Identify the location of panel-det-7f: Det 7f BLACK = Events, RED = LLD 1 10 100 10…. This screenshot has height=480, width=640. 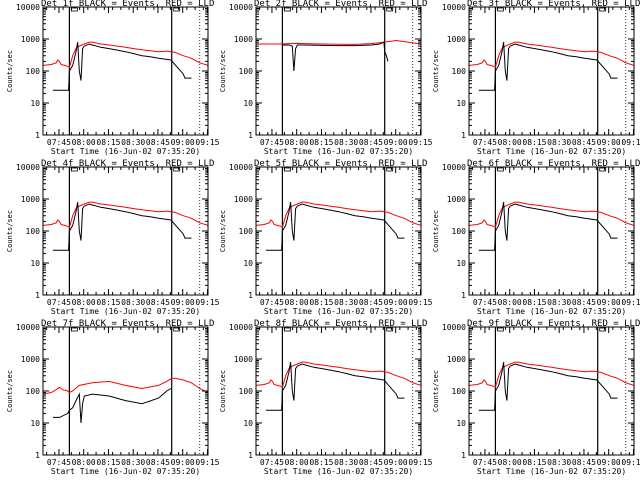
(113, 397).